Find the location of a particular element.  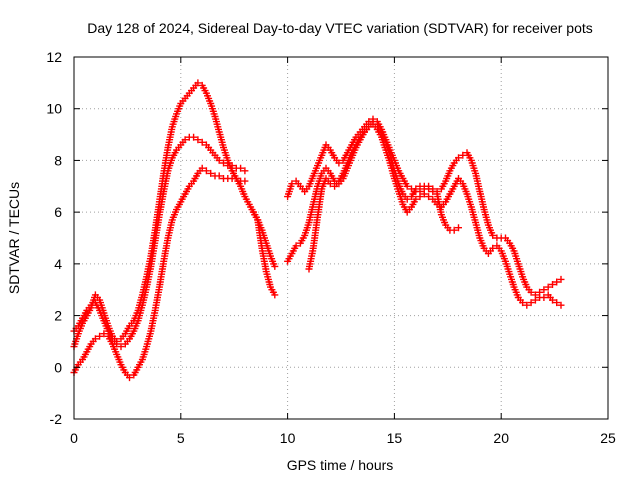

x-tick-label: 25 is located at coordinates (608, 438).